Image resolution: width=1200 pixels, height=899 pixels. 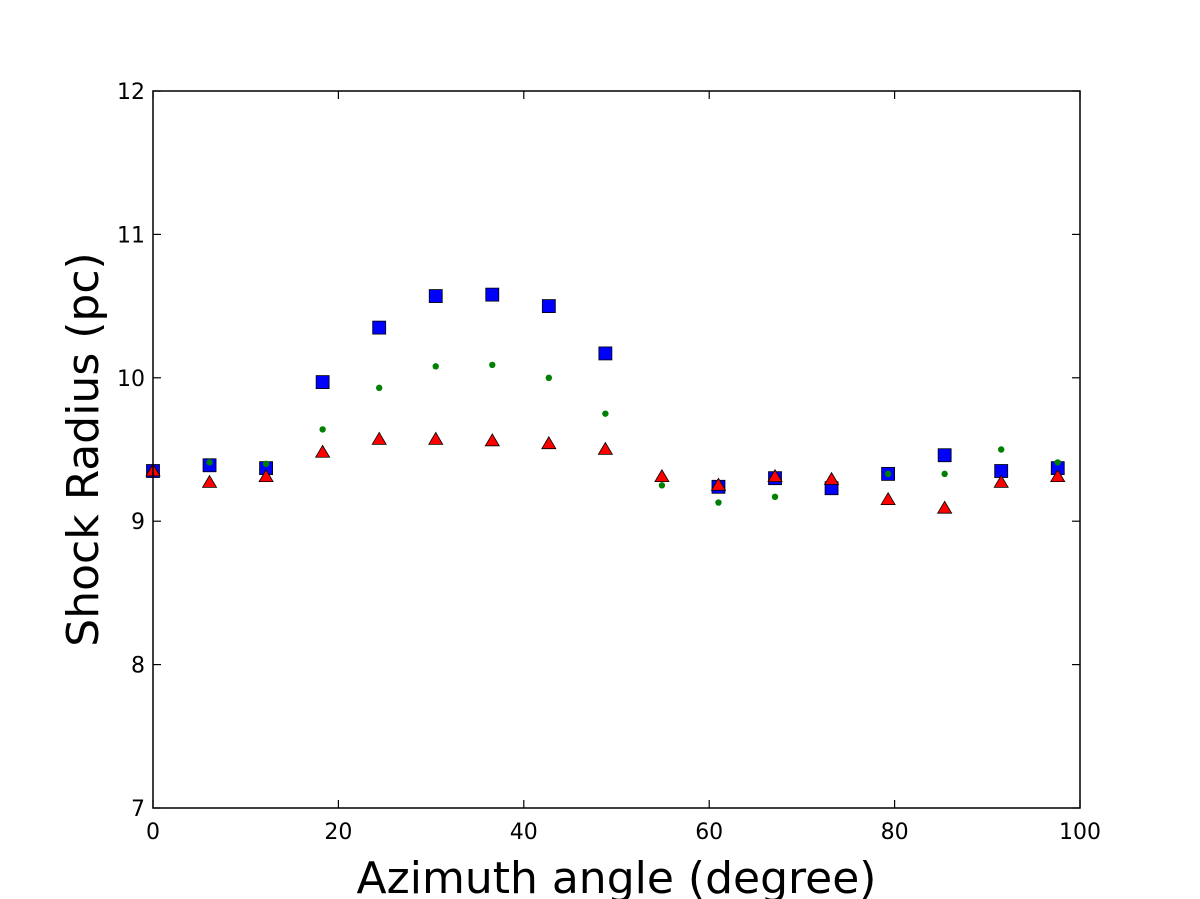 What do you see at coordinates (605, 472) in the screenshot?
I see `series-triangle` at bounding box center [605, 472].